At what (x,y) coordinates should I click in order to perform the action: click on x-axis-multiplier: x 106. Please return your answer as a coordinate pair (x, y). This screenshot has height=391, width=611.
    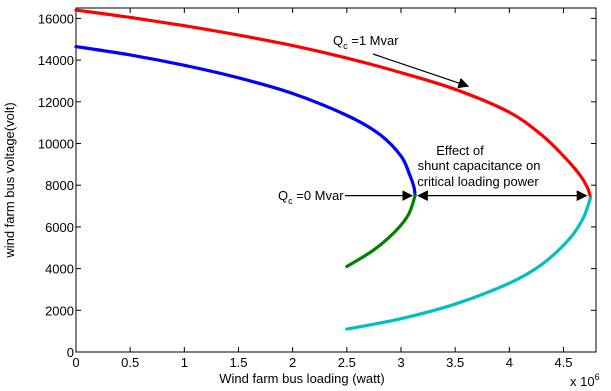
    Looking at the image, I should click on (585, 380).